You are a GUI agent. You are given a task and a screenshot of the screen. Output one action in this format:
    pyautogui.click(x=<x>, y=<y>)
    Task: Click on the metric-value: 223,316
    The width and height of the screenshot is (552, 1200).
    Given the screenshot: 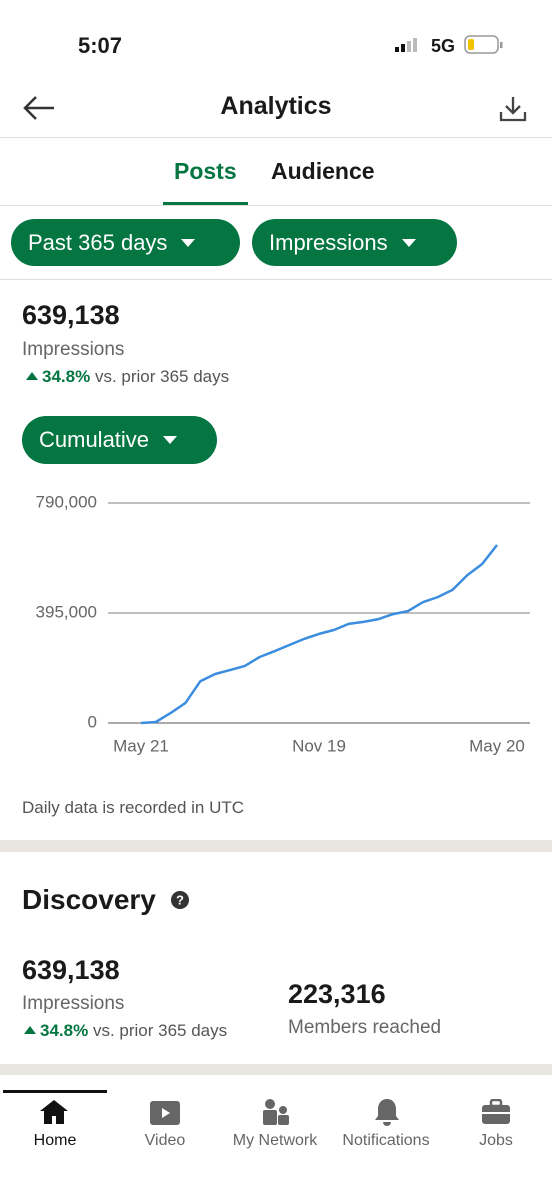 What is the action you would take?
    pyautogui.click(x=337, y=994)
    